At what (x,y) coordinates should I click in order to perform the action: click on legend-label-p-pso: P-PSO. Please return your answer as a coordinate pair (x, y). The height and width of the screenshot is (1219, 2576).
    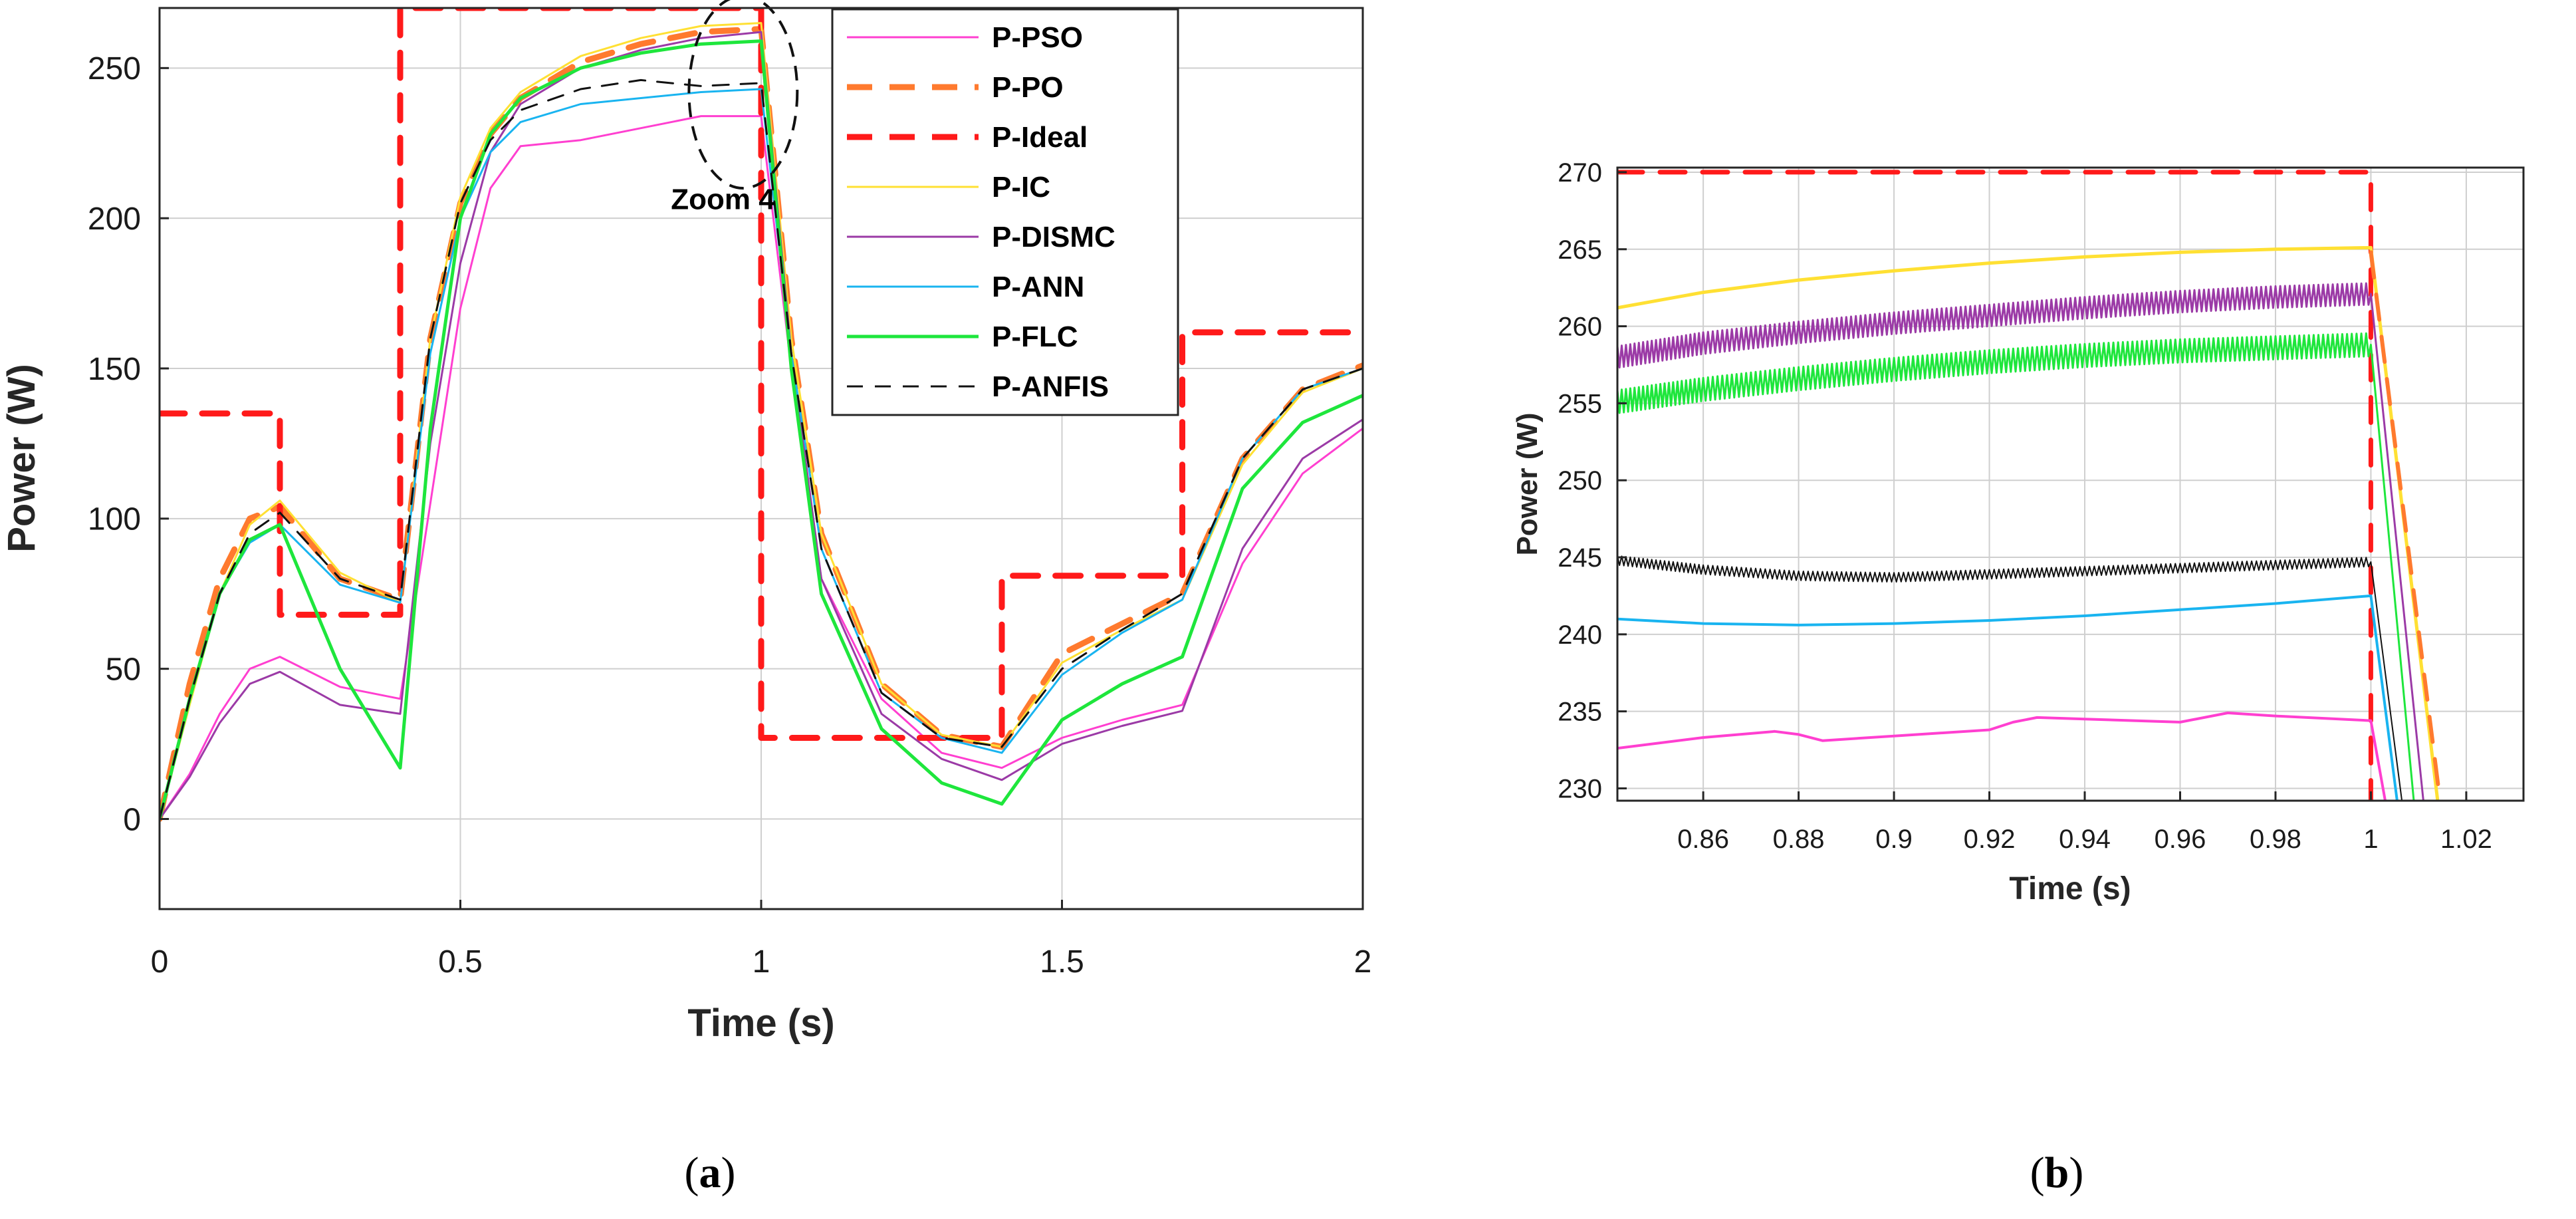
    Looking at the image, I should click on (1037, 37).